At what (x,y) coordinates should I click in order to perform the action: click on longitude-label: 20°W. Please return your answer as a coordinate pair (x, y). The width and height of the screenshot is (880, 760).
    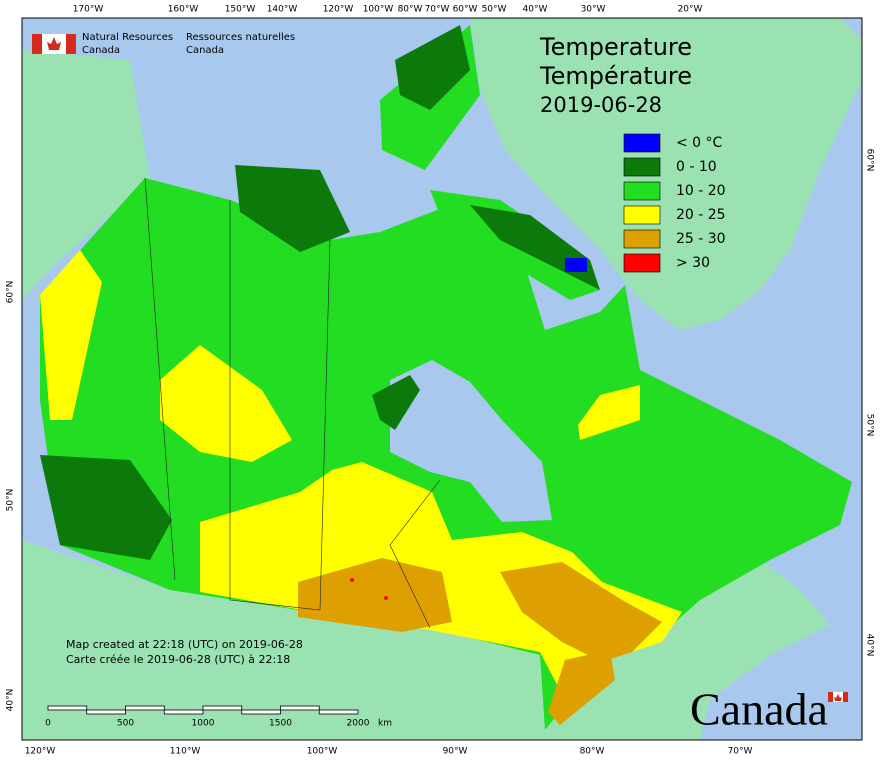
    Looking at the image, I should click on (690, 10).